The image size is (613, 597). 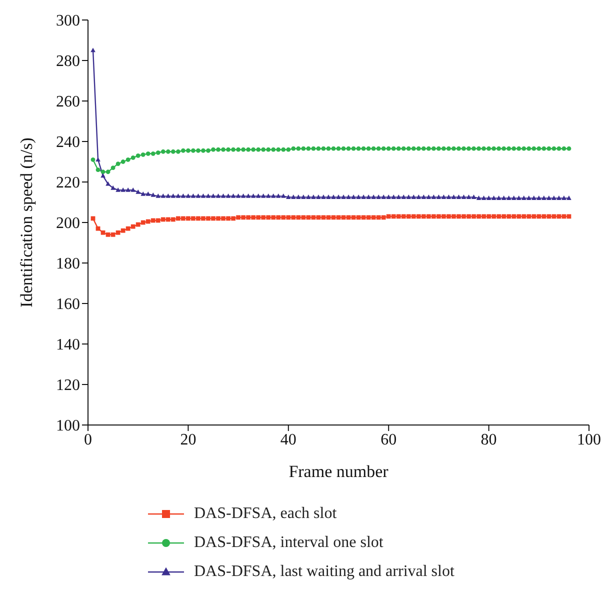 What do you see at coordinates (68, 61) in the screenshot?
I see `y-tick-label: 280` at bounding box center [68, 61].